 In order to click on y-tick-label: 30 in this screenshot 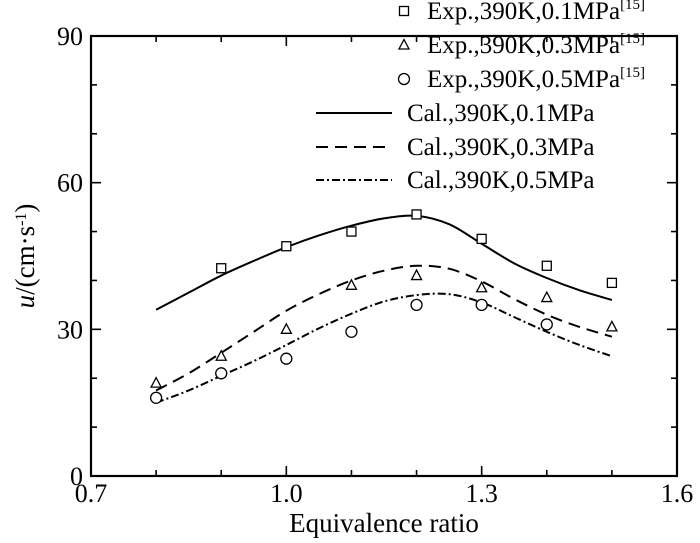, I will do `click(70, 329)`.